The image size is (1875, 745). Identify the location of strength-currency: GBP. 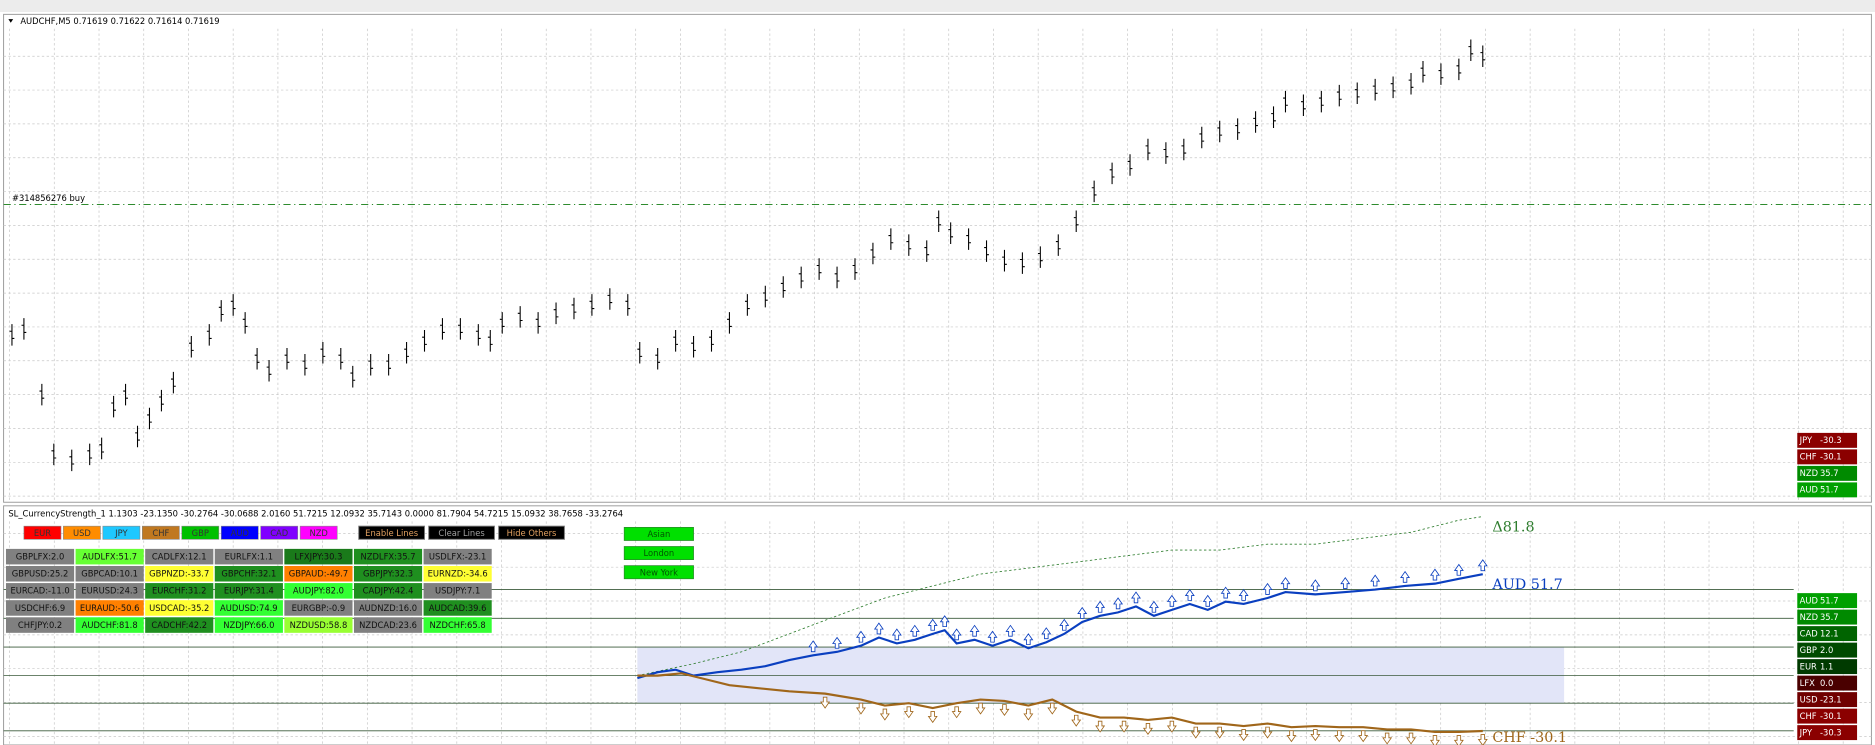
(1808, 650).